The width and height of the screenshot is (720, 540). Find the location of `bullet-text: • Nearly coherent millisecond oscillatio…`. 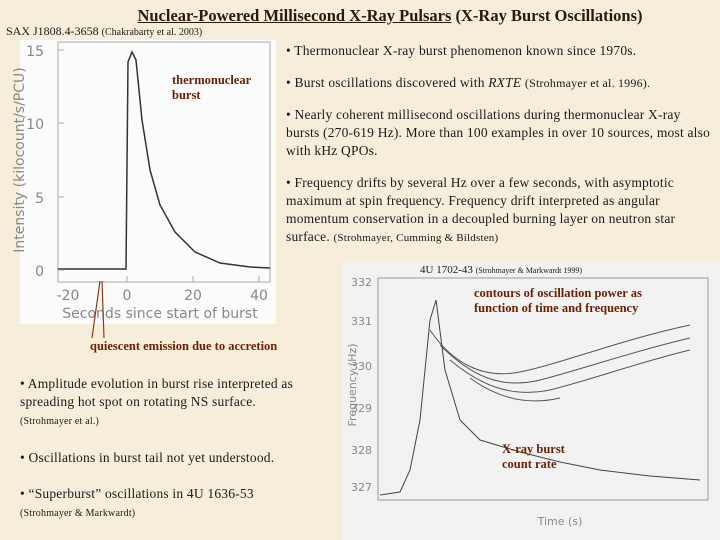

bullet-text: • Nearly coherent millisecond oscillatio… is located at coordinates (498, 132).